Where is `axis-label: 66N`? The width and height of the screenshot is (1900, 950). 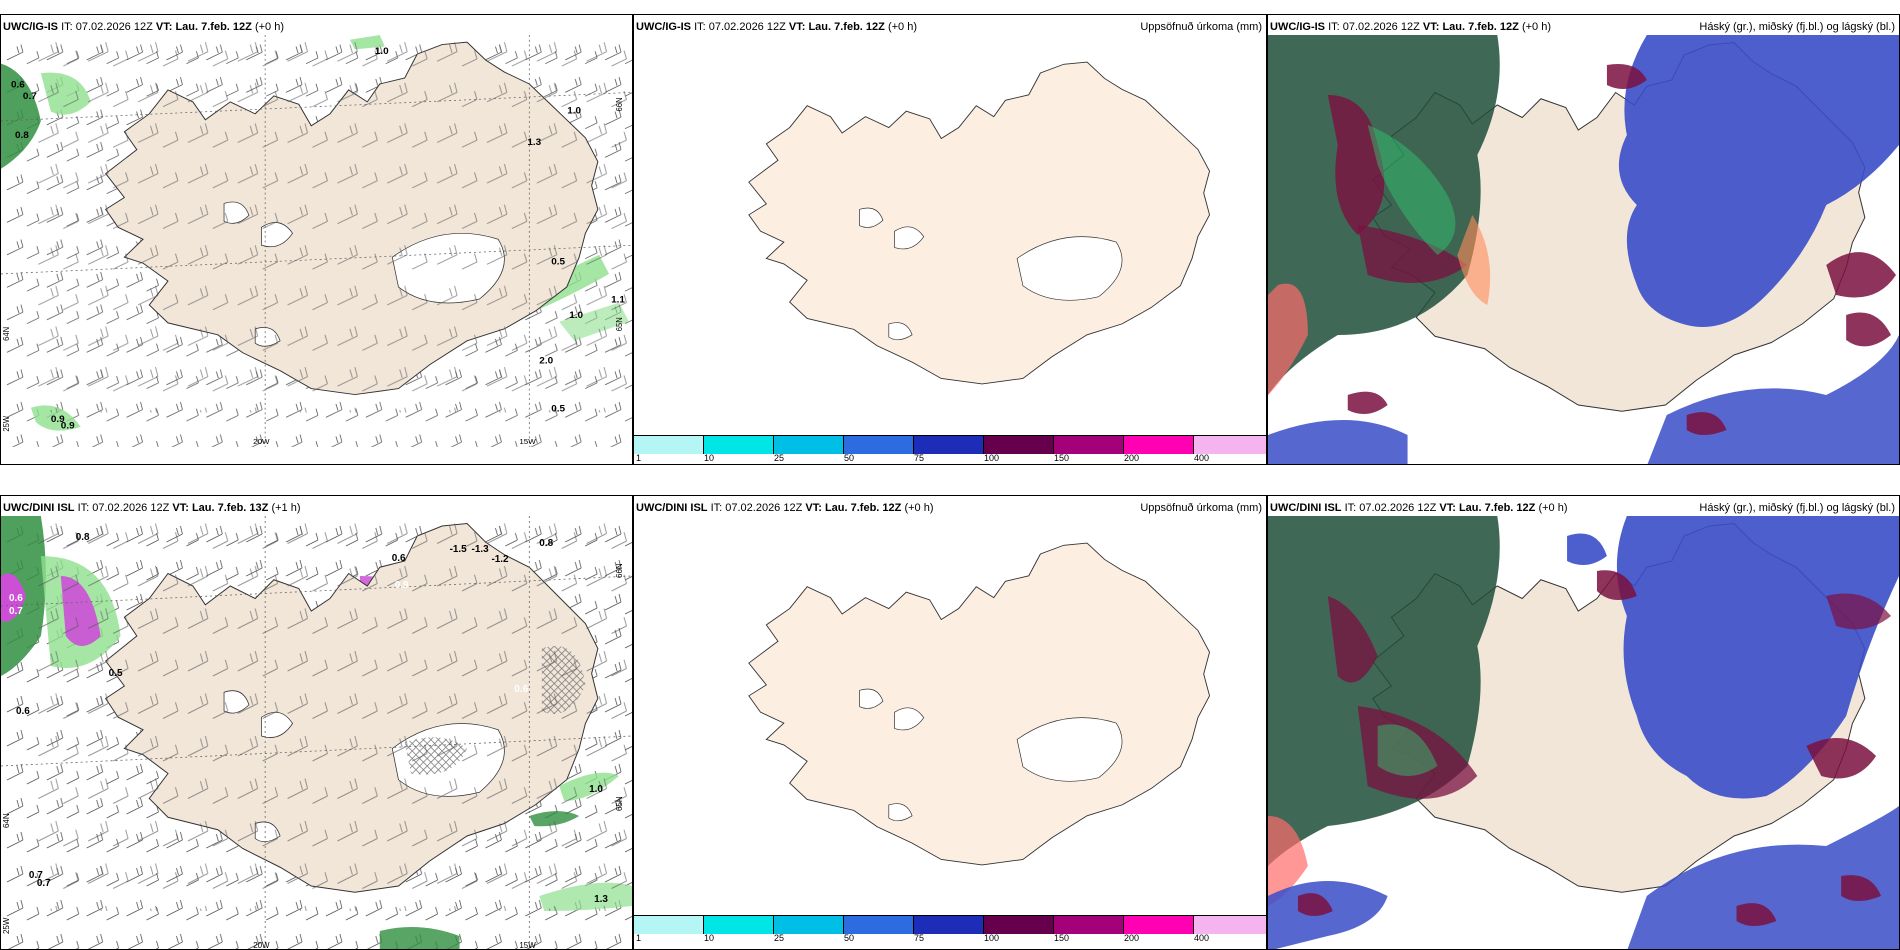 axis-label: 66N is located at coordinates (619, 104).